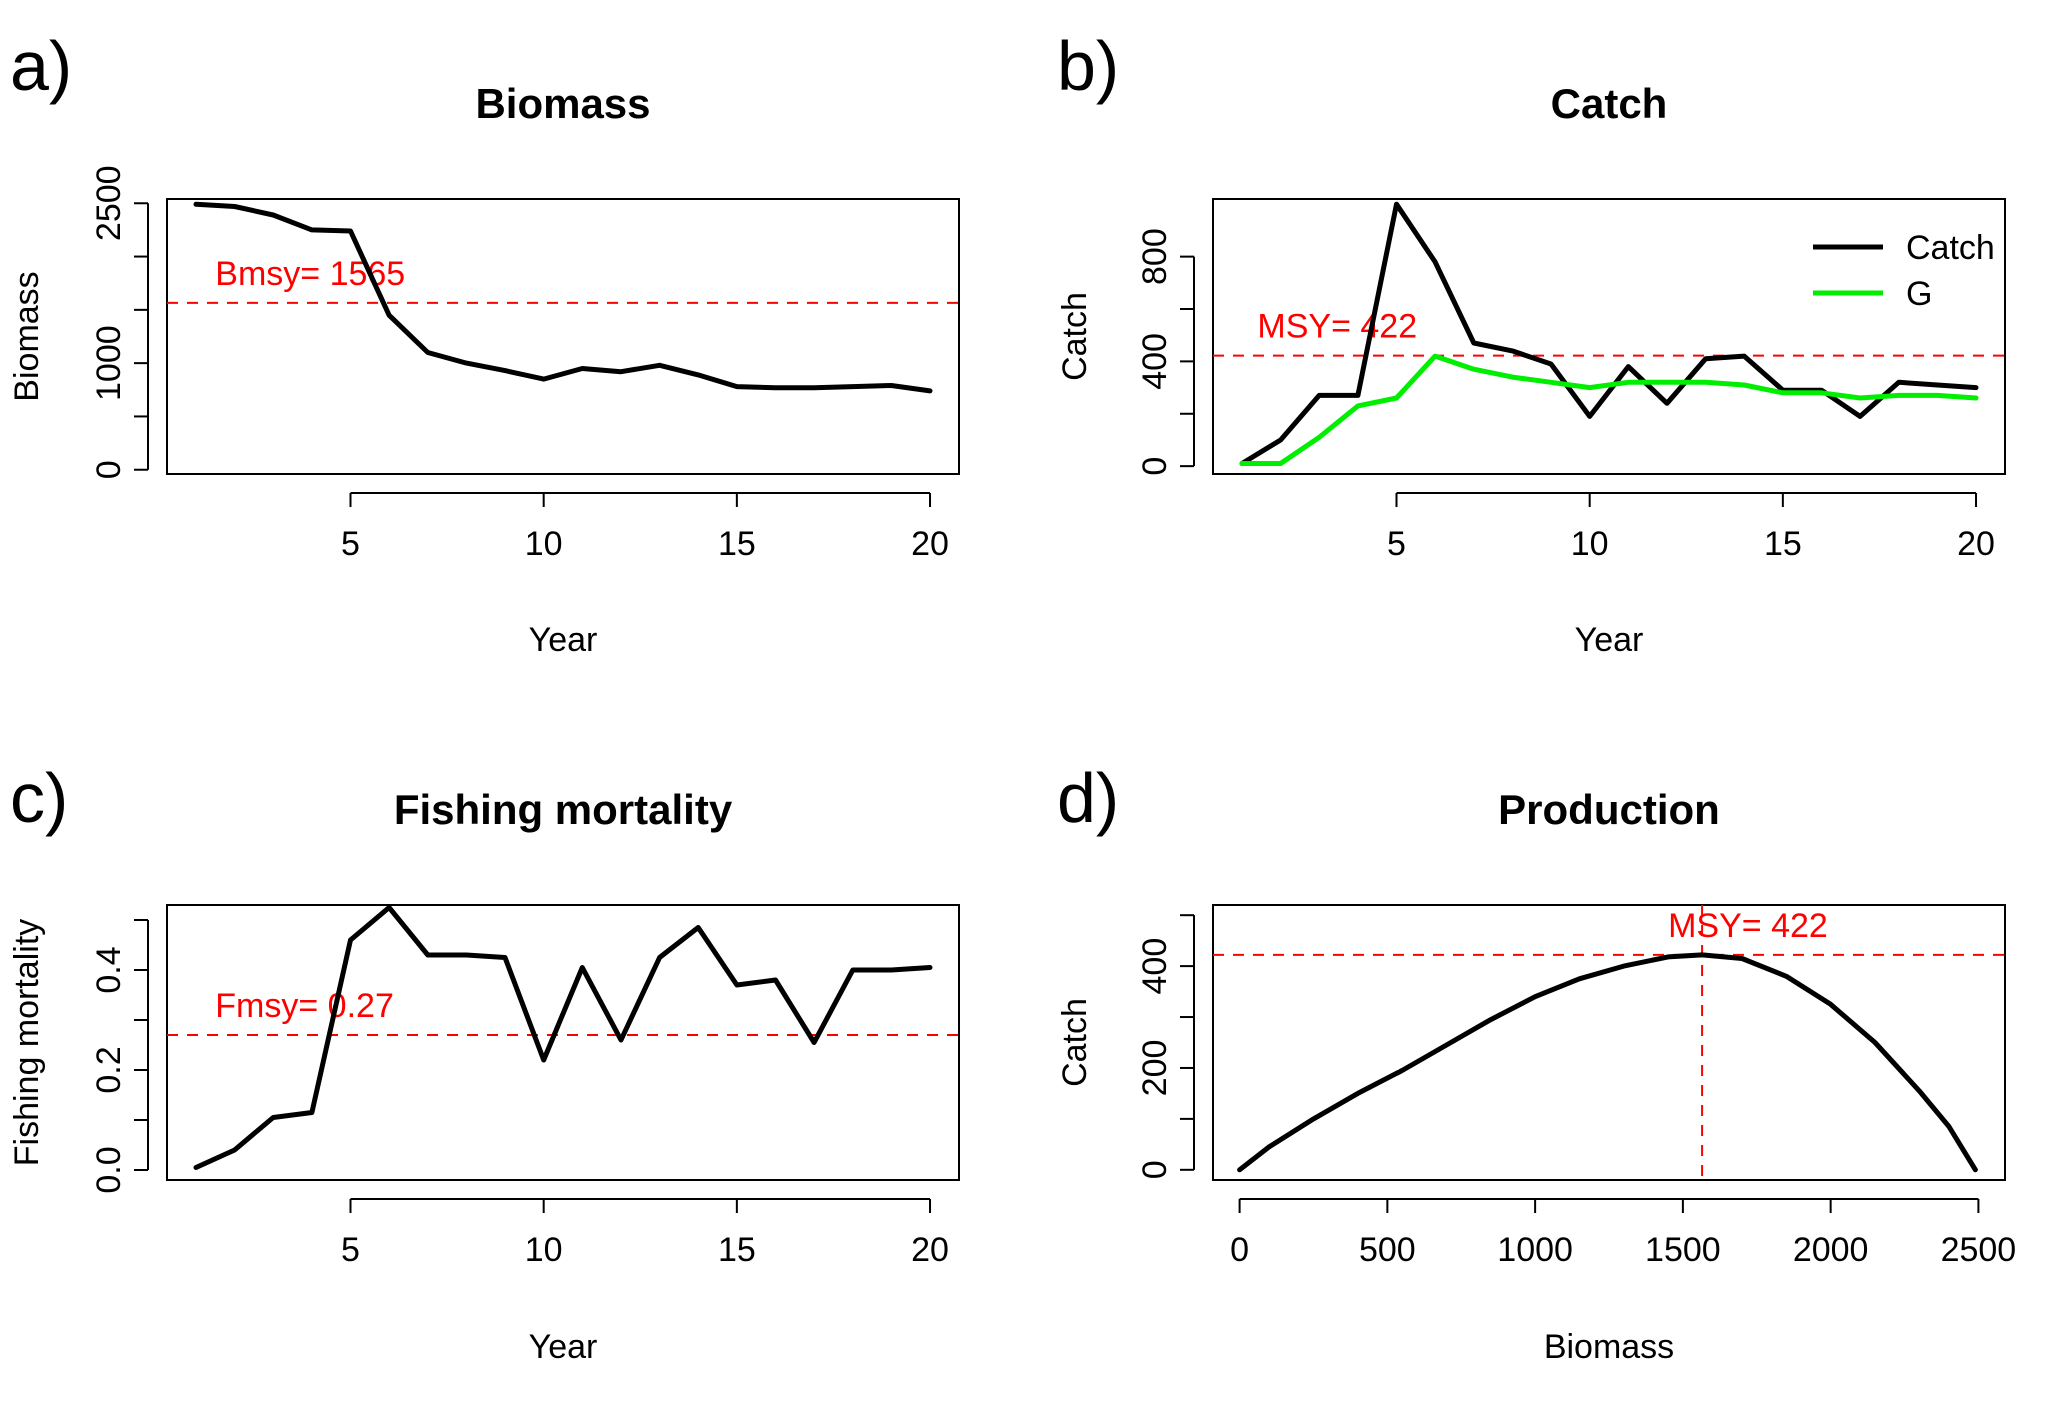 This screenshot has width=2072, height=1407. What do you see at coordinates (1609, 809) in the screenshot?
I see `chart-title: Production` at bounding box center [1609, 809].